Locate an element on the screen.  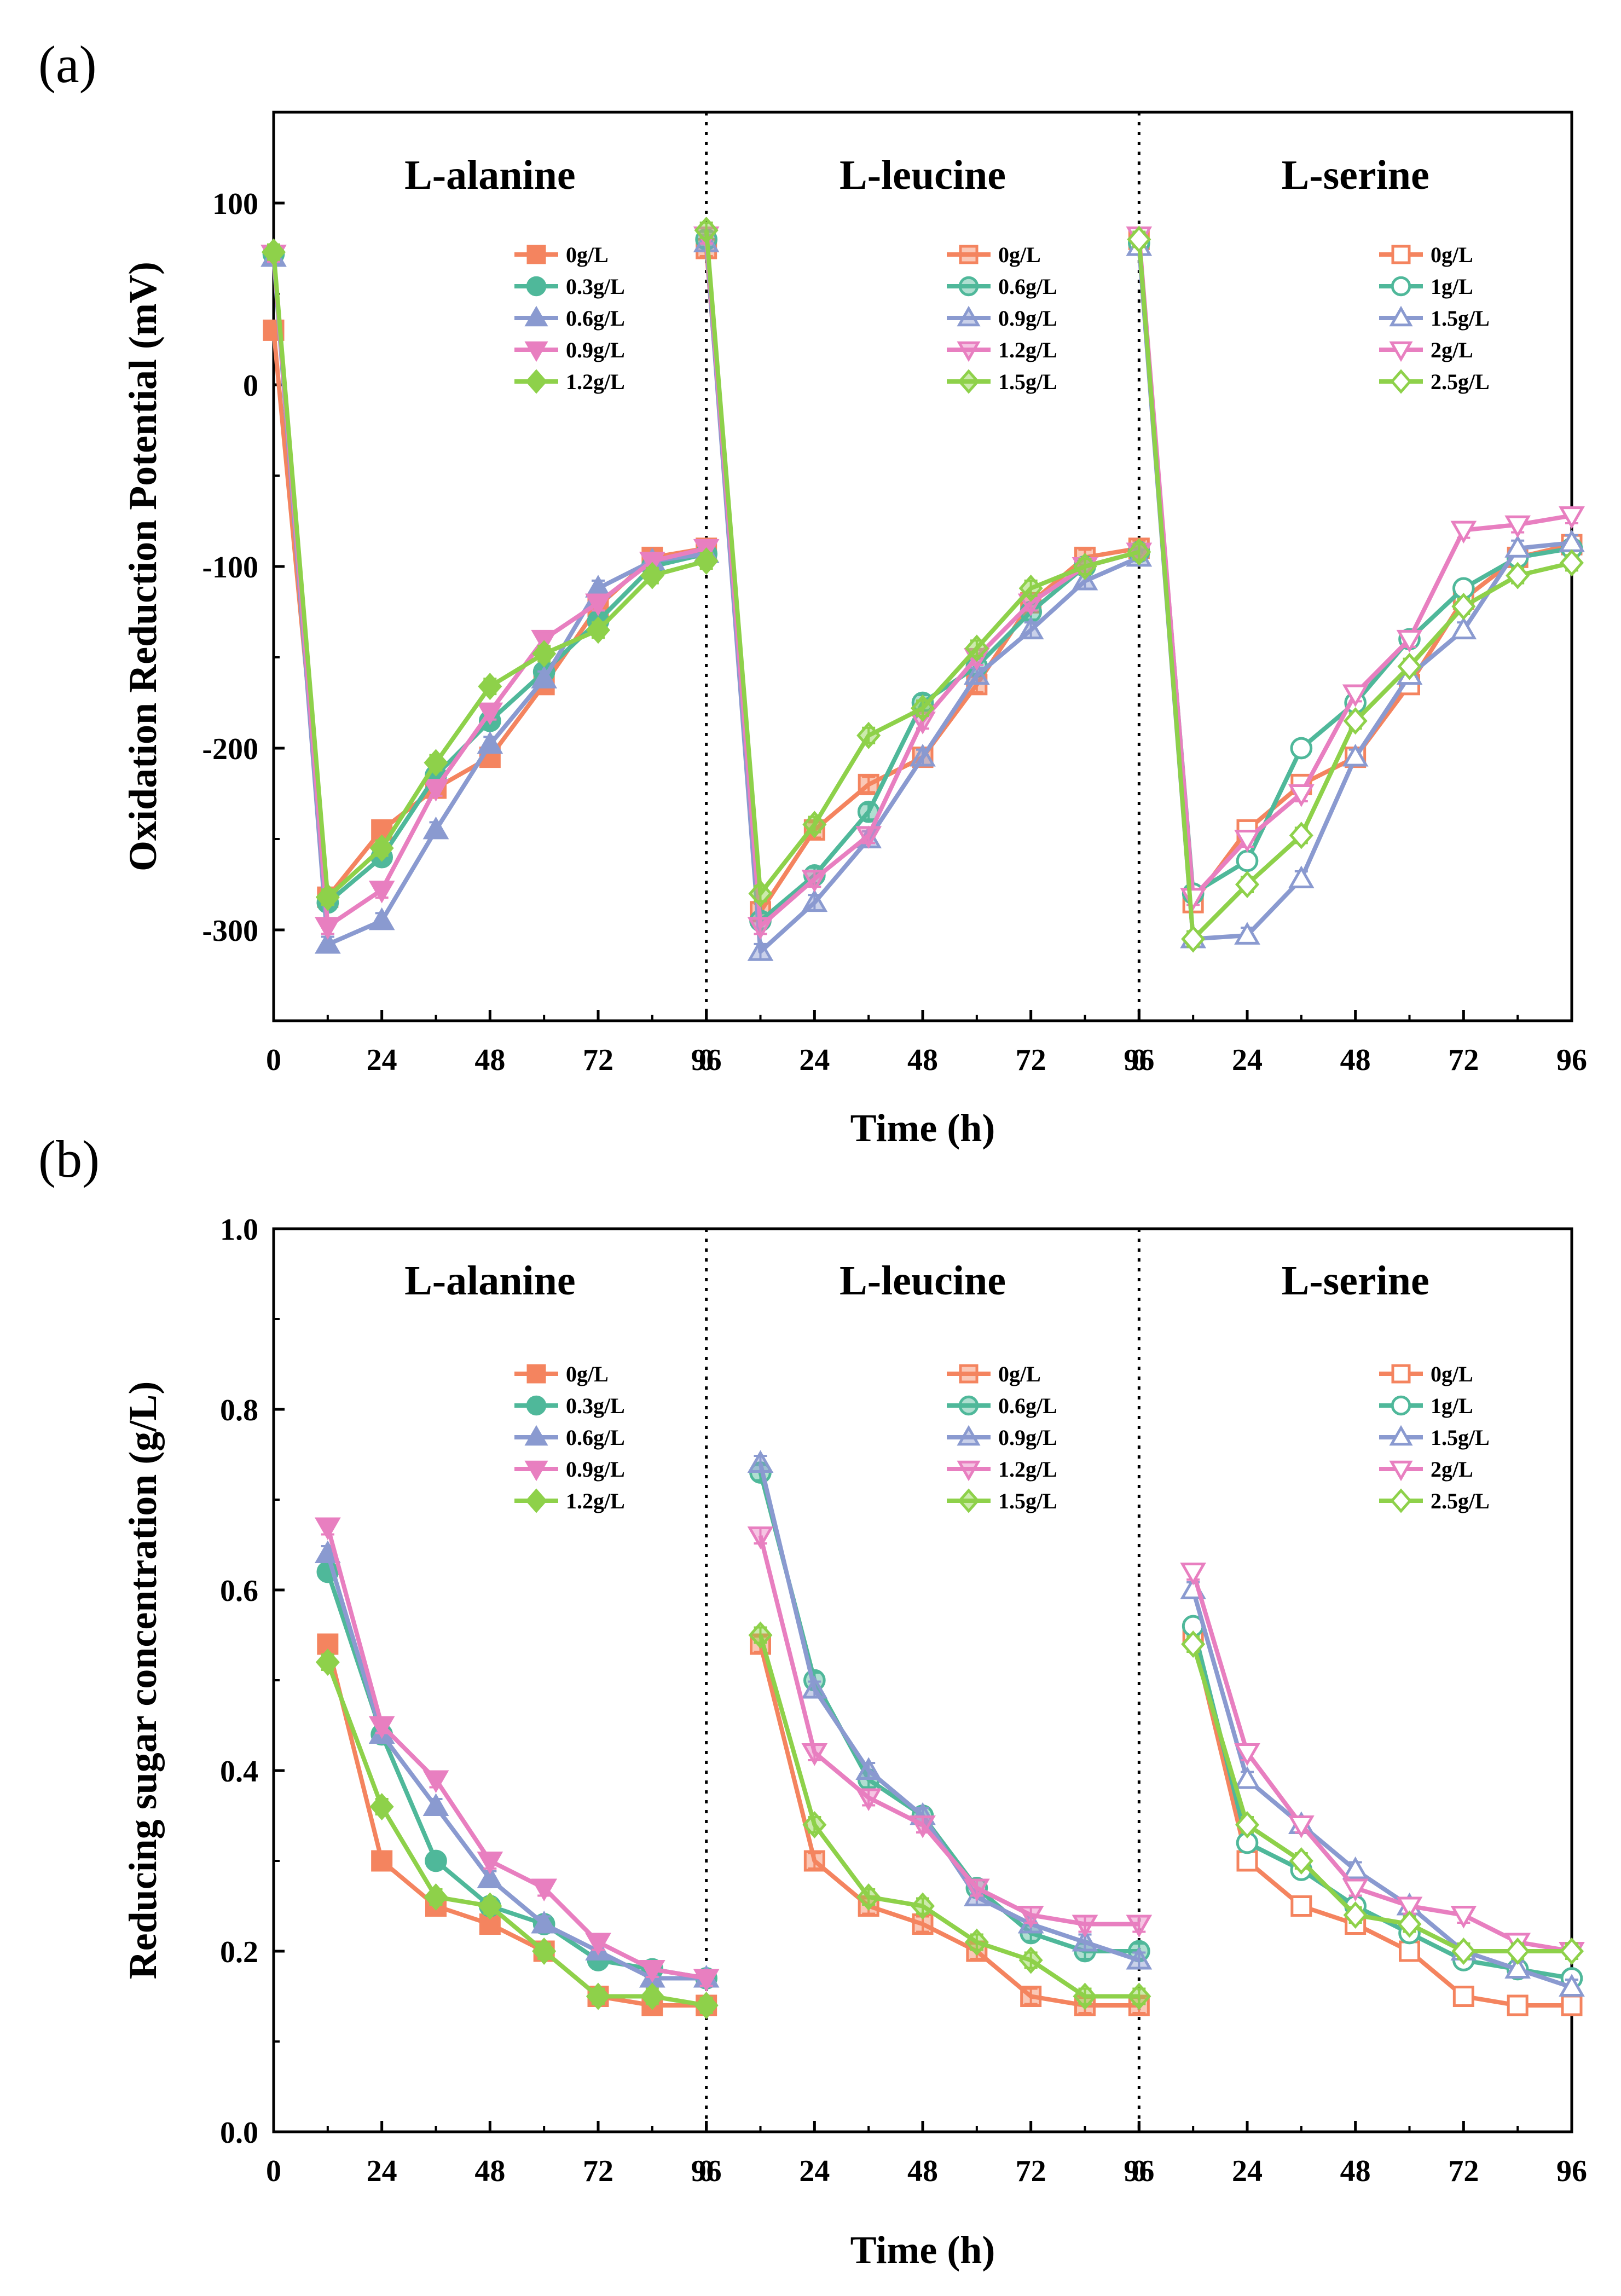
legend-label: 1g/L is located at coordinates (1452, 286).